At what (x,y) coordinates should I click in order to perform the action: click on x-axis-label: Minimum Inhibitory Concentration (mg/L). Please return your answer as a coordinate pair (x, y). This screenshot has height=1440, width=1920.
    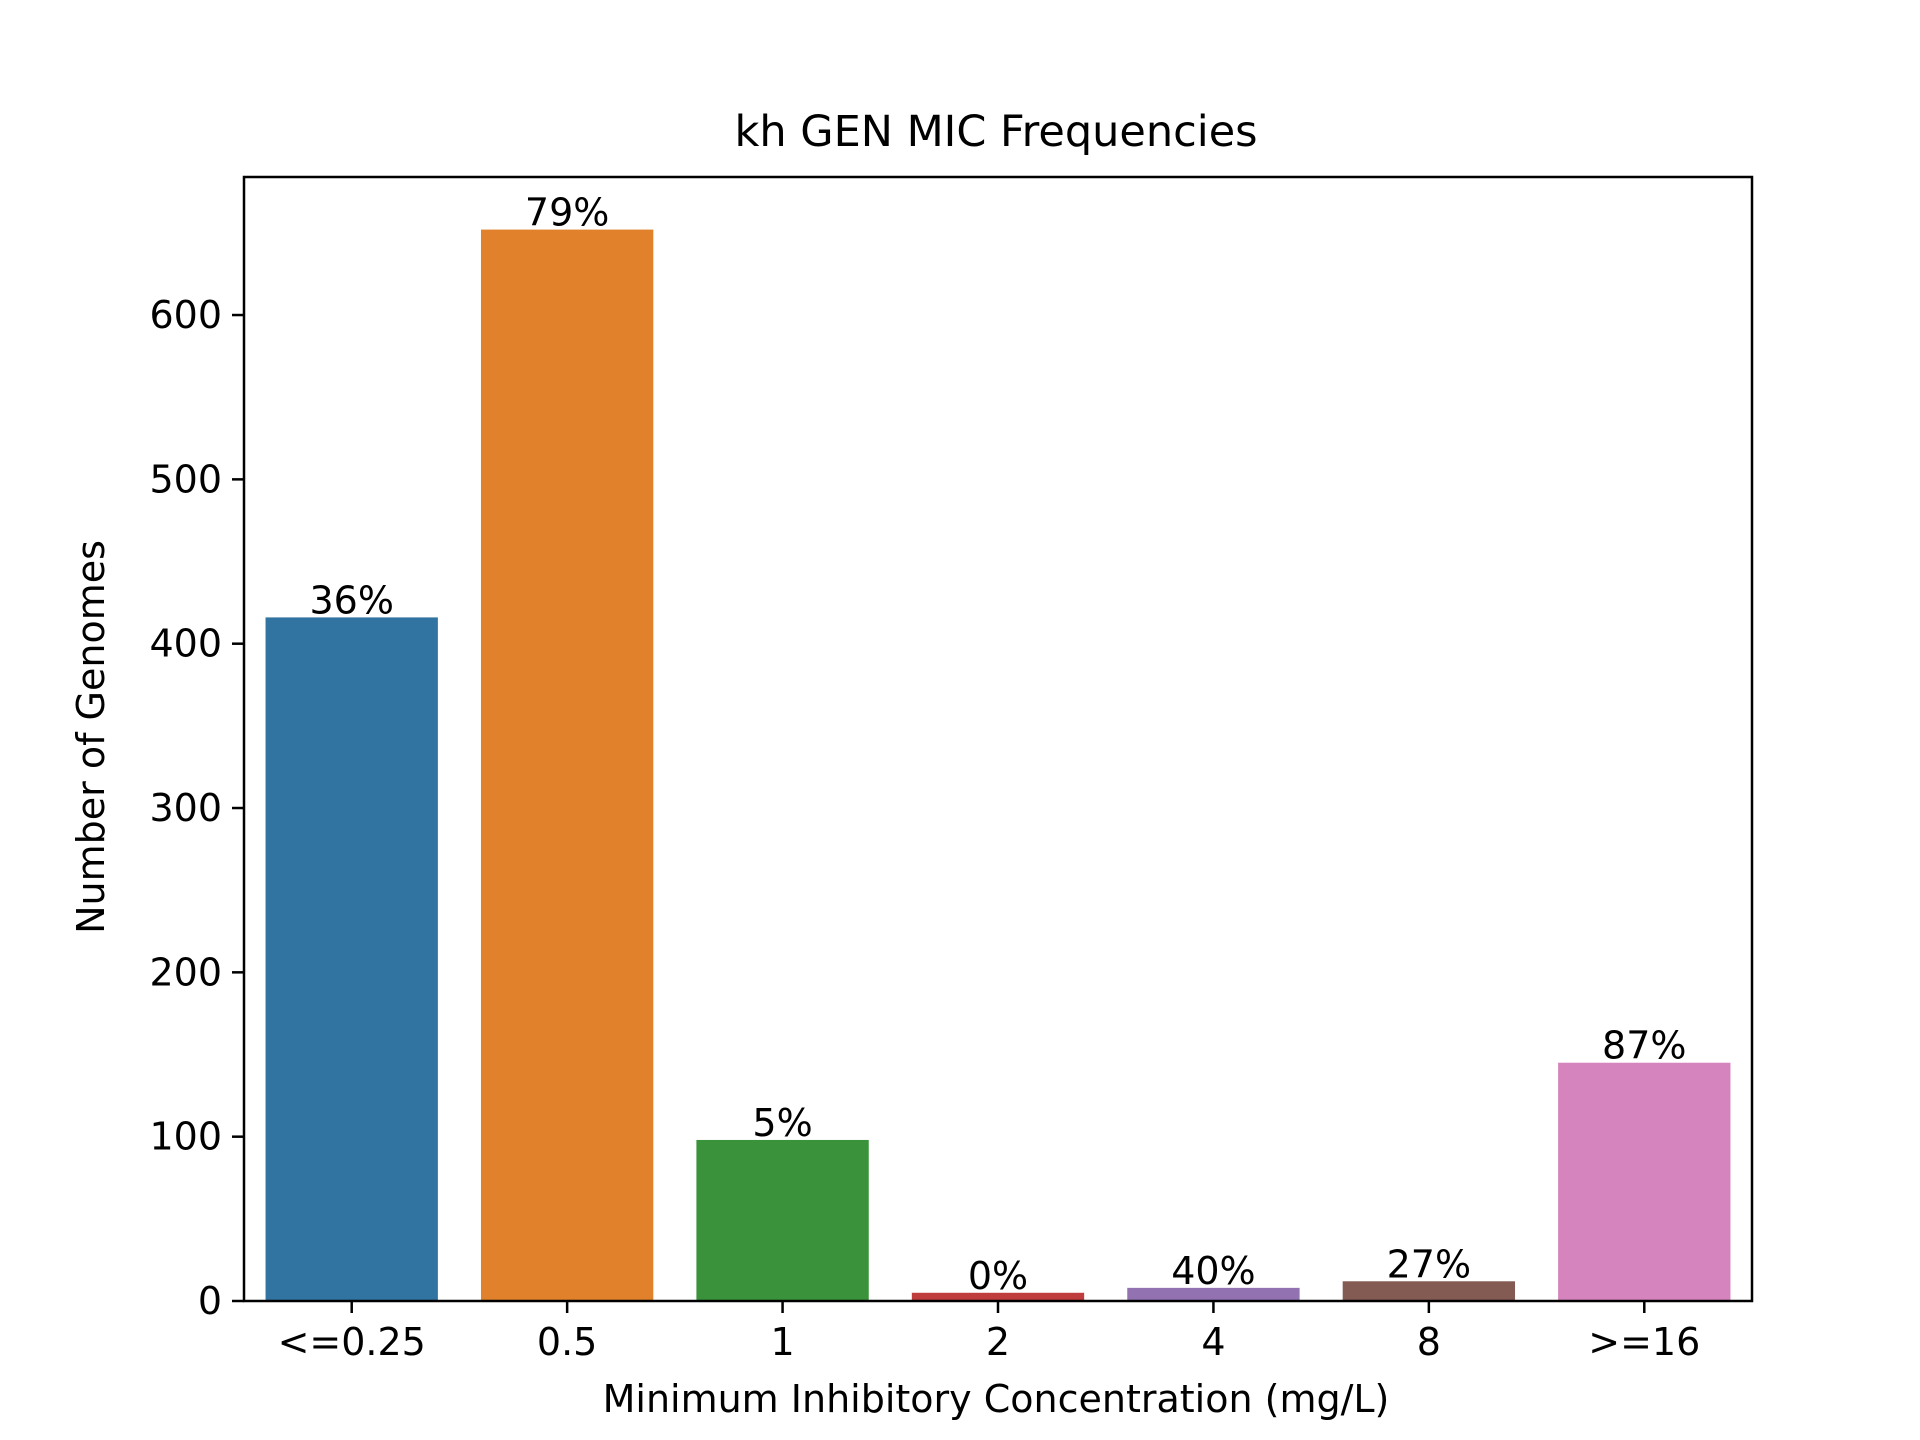
    Looking at the image, I should click on (996, 1399).